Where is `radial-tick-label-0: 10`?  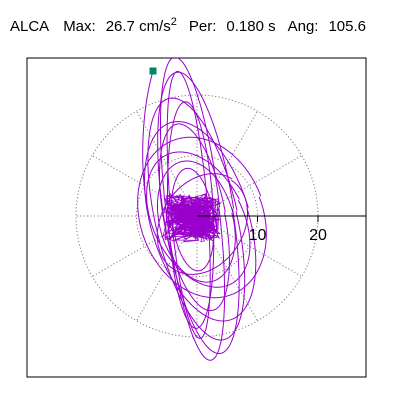 radial-tick-label-0: 10 is located at coordinates (258, 235).